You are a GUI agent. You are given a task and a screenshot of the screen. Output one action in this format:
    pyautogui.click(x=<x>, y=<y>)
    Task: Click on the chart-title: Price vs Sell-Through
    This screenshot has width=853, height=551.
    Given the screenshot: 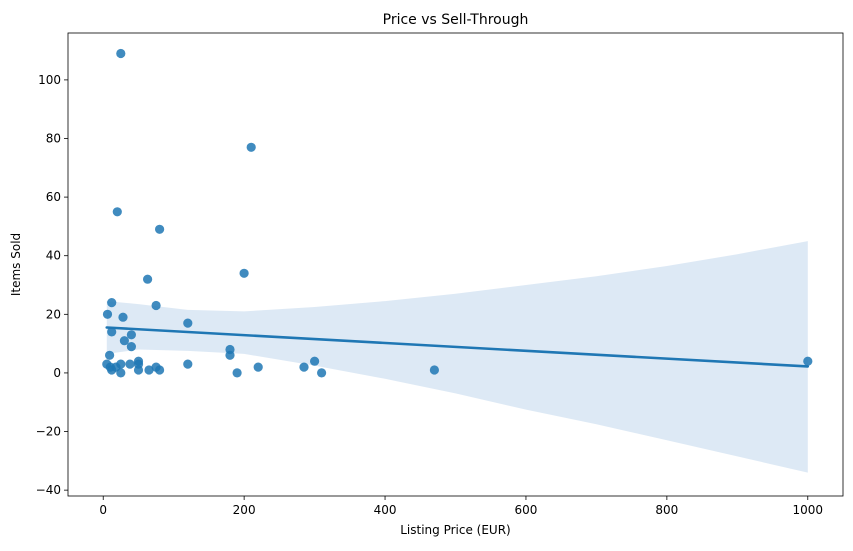 What is the action you would take?
    pyautogui.click(x=456, y=20)
    